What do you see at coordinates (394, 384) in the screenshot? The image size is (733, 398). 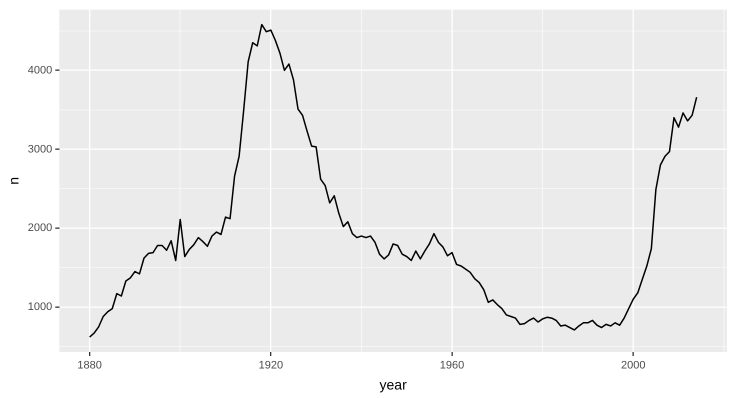 I see `x-axis-title: year` at bounding box center [394, 384].